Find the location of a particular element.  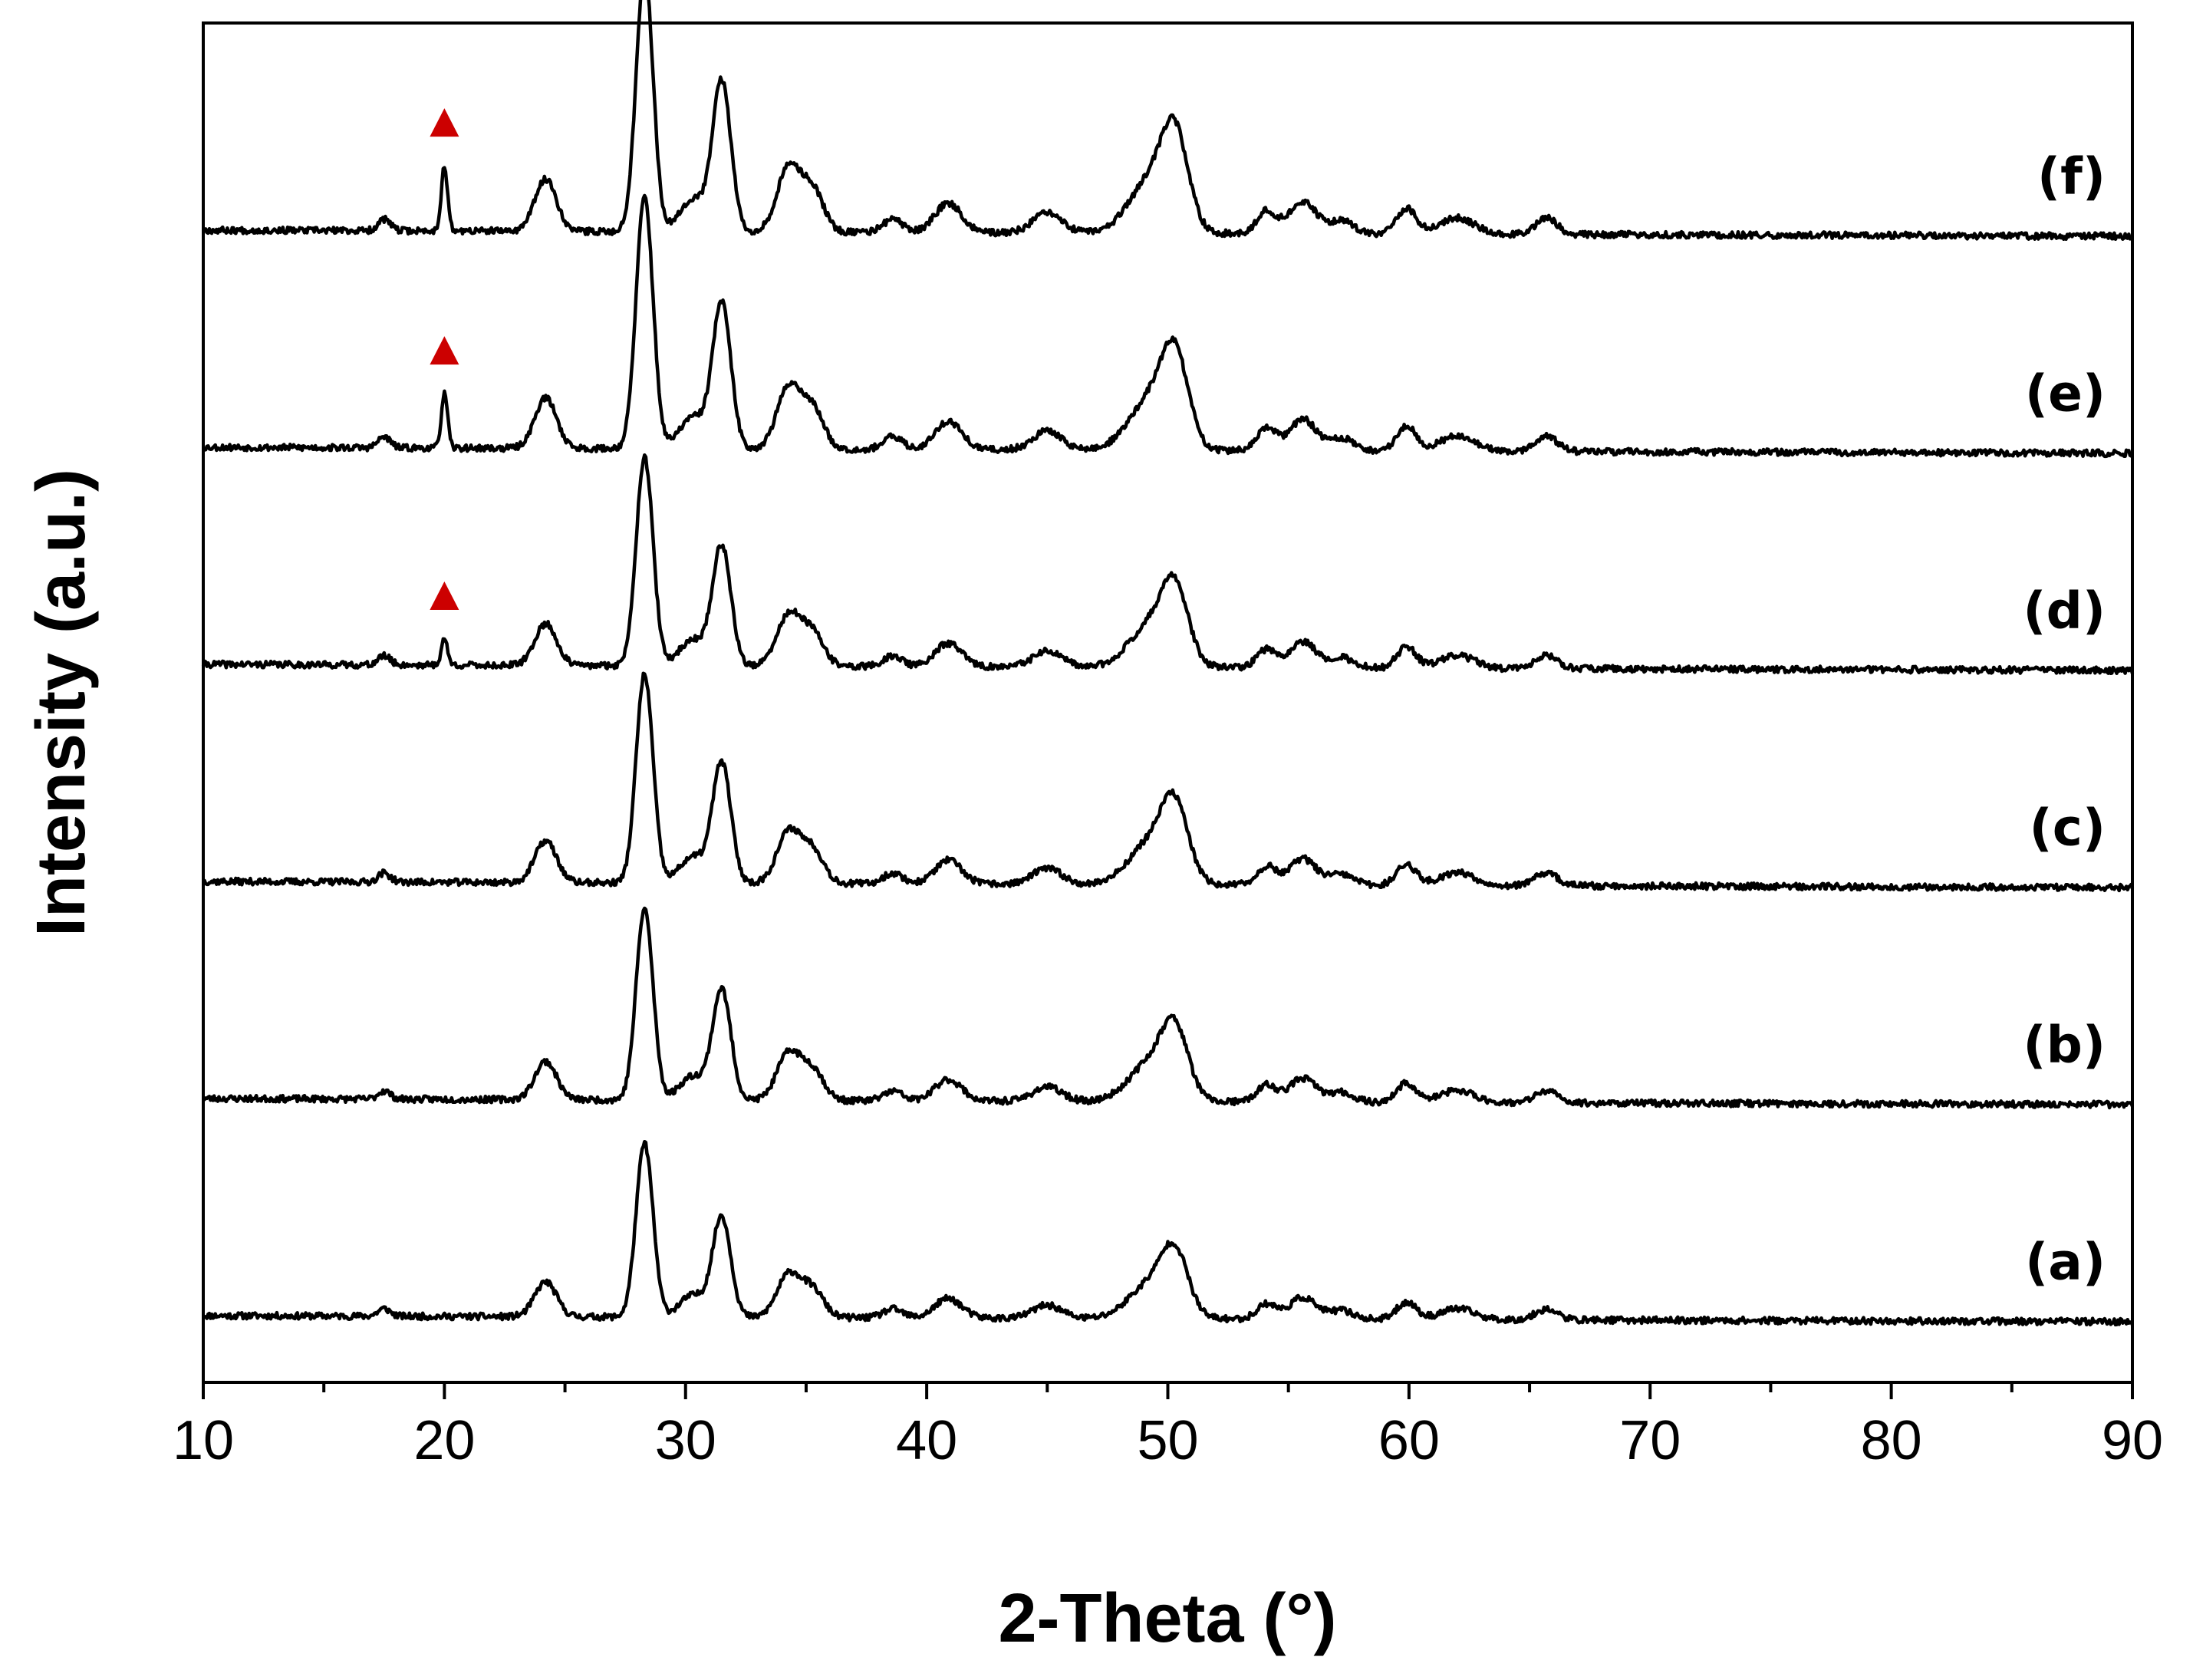

x-tick-label: 10 is located at coordinates (203, 1440).